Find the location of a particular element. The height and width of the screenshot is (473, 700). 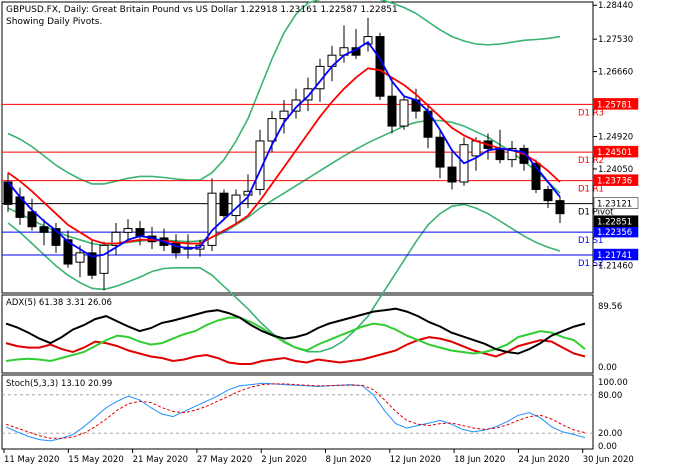

time-tick-label: 15 May 2020 is located at coordinates (95, 460).